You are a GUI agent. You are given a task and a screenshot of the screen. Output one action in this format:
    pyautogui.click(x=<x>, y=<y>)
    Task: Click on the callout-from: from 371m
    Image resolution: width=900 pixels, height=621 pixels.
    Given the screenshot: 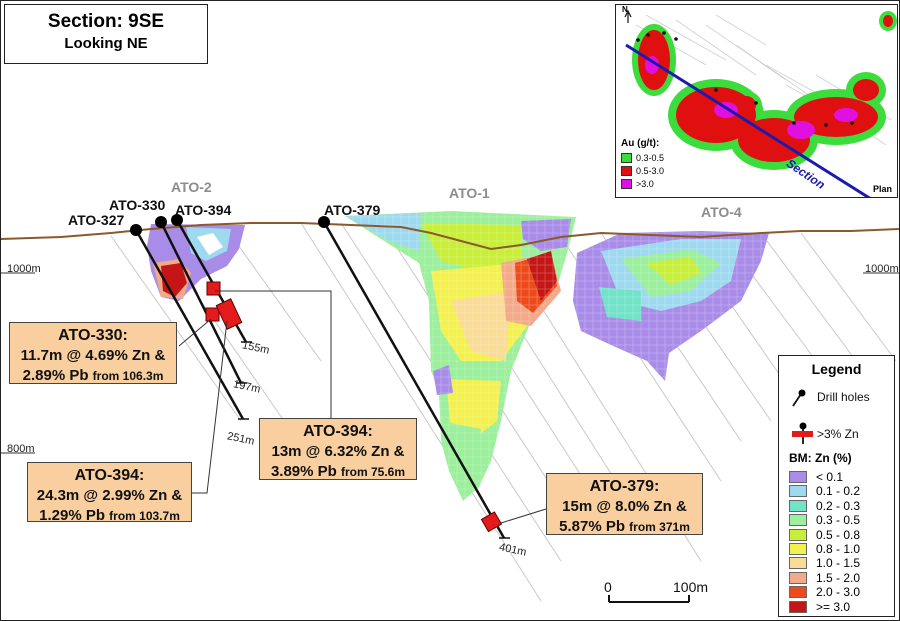 What is the action you would take?
    pyautogui.click(x=659, y=527)
    